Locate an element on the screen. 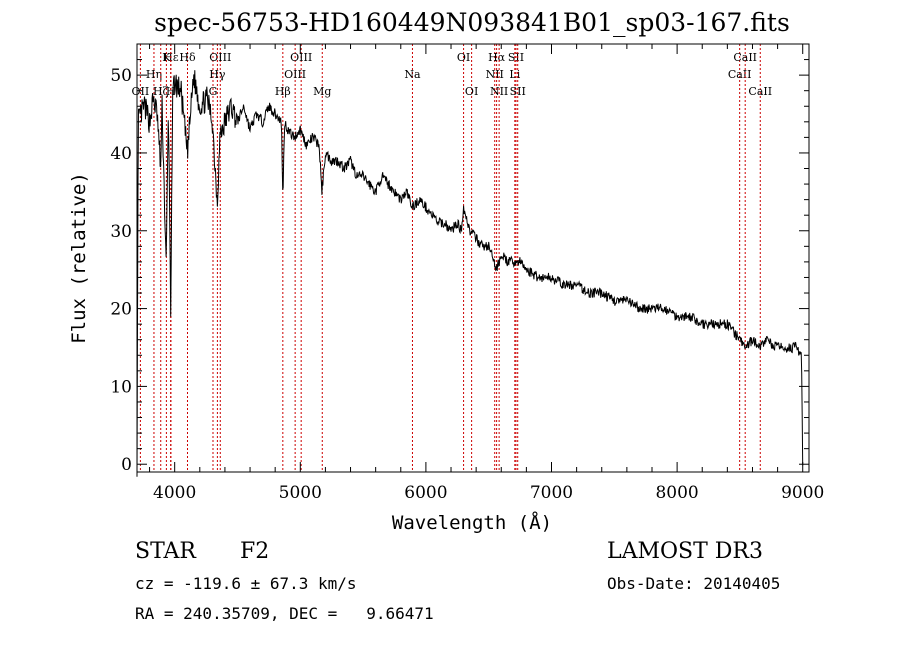 The image size is (900, 649). y-tick-label: 40 is located at coordinates (121, 154).